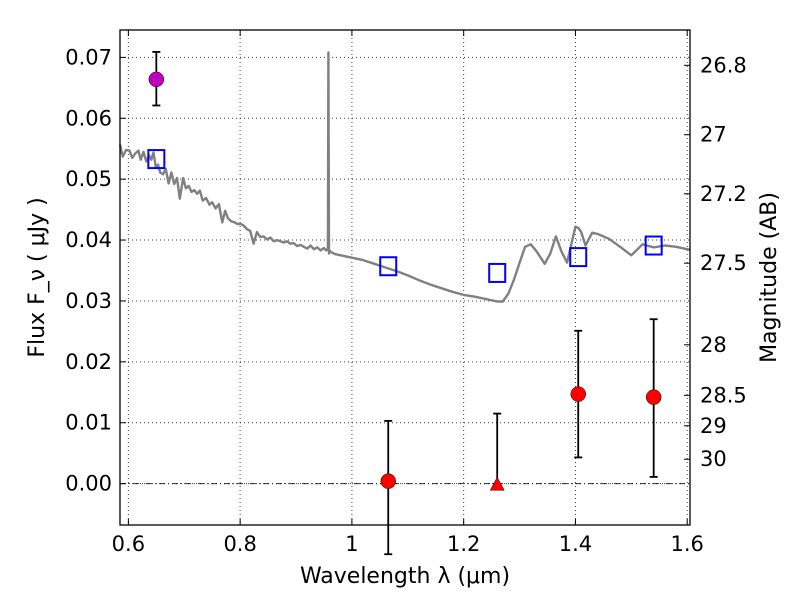 Image resolution: width=800 pixels, height=600 pixels. I want to click on x-axis-label: Wavelength λ (μm), so click(405, 576).